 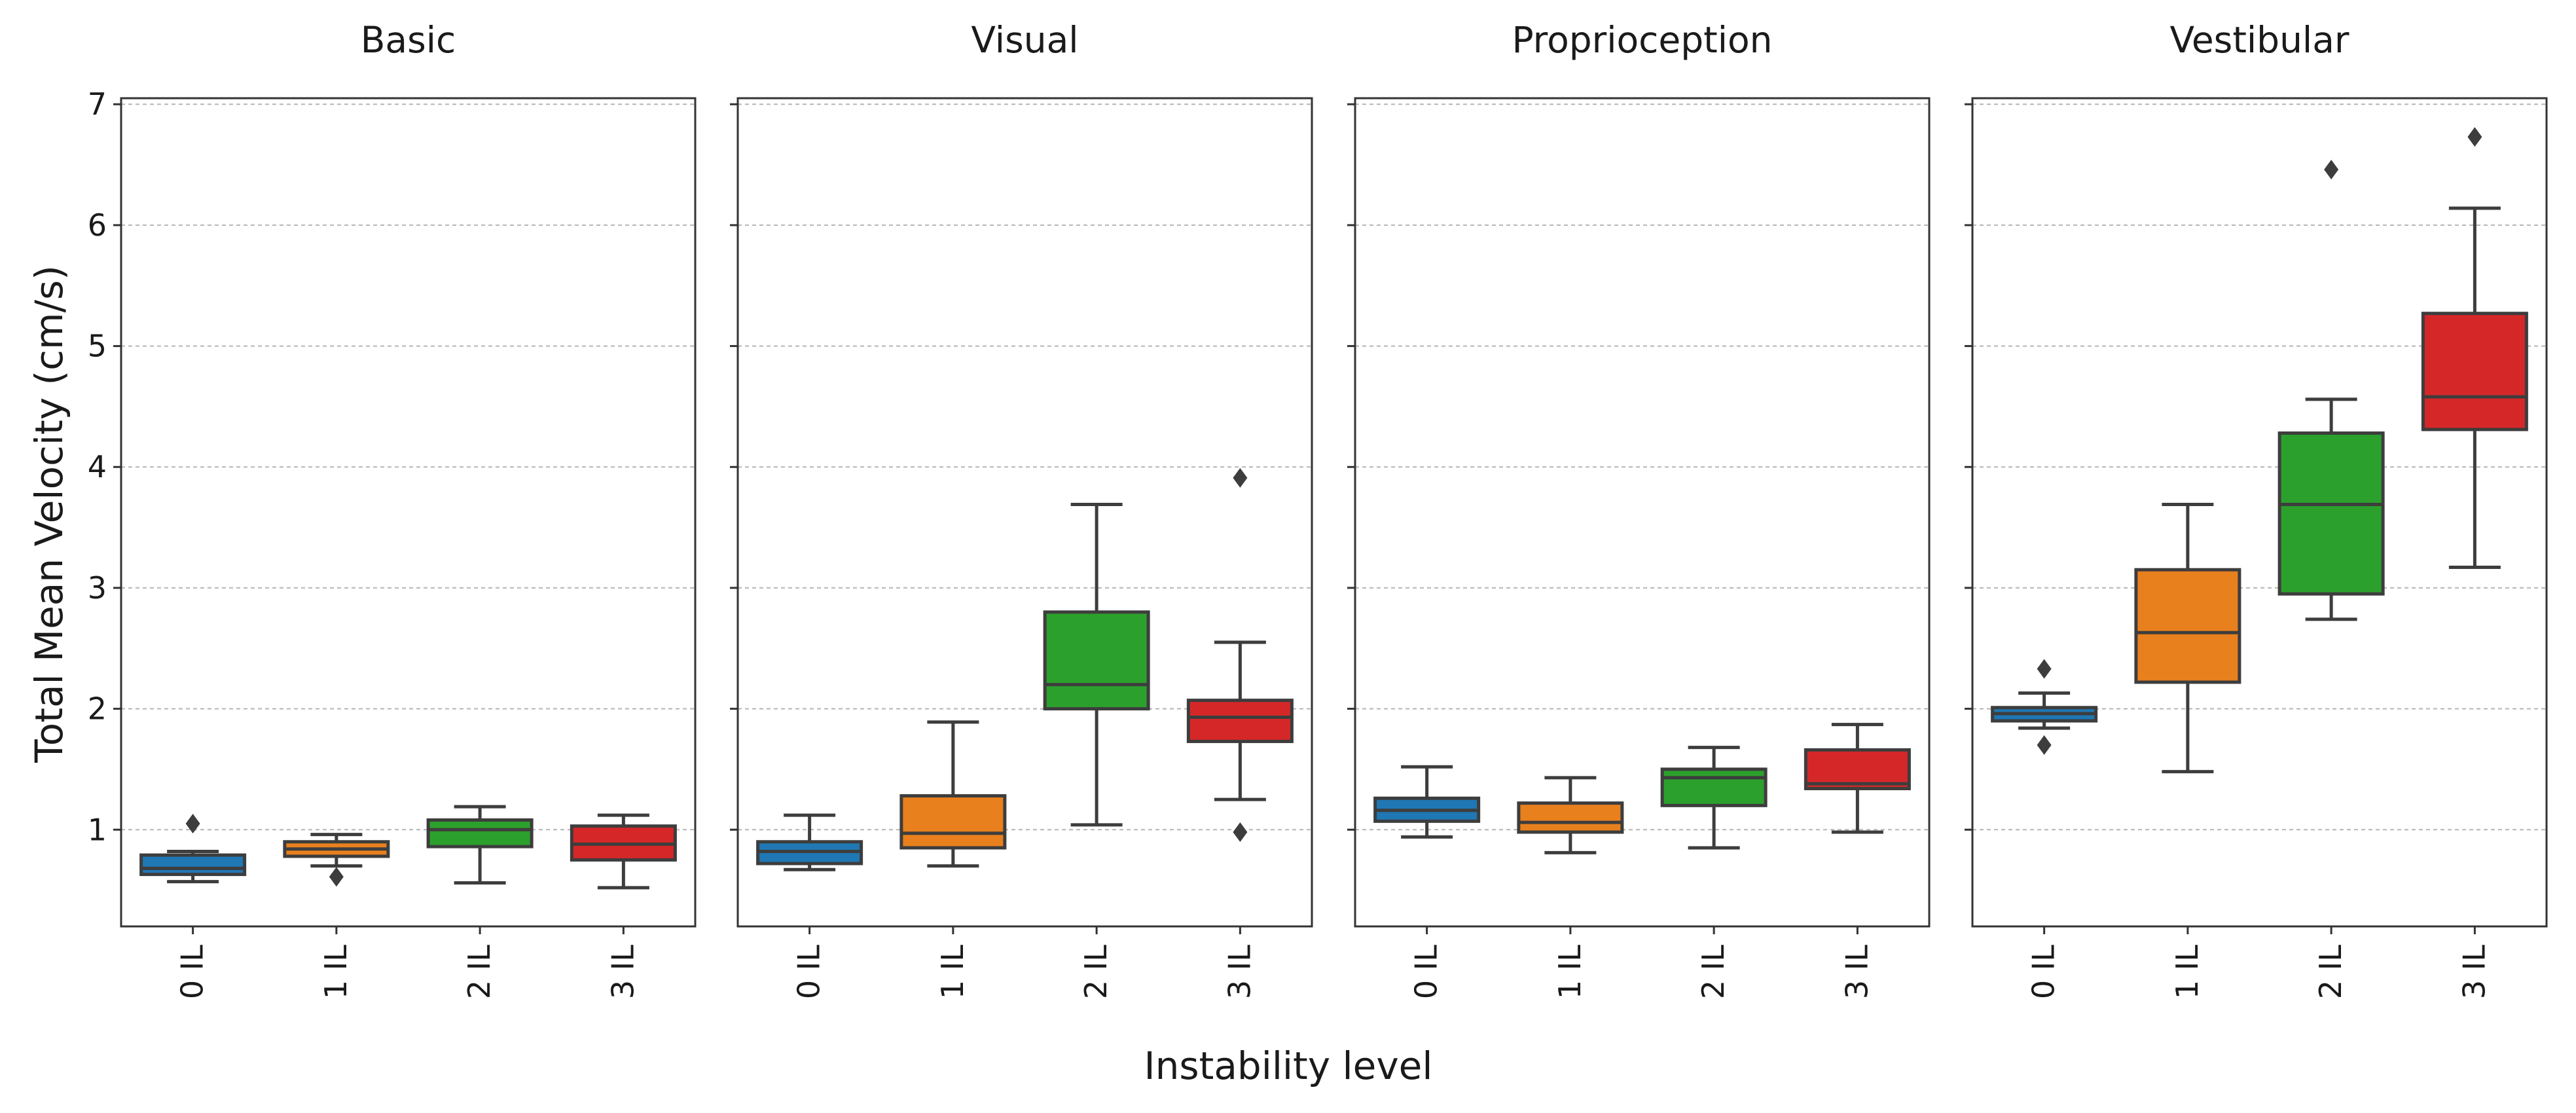 What do you see at coordinates (97, 709) in the screenshot?
I see `y-tick-label: 2` at bounding box center [97, 709].